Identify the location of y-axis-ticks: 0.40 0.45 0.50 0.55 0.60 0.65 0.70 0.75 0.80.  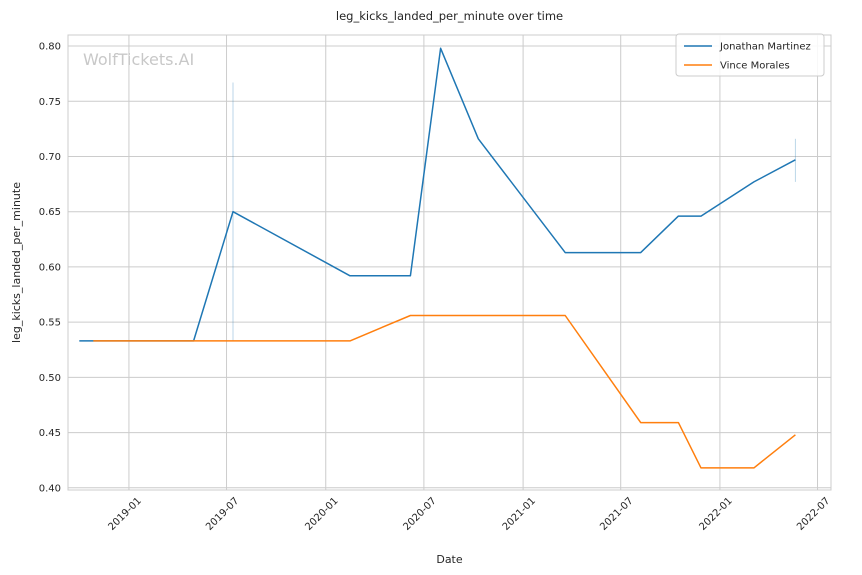
(50, 268).